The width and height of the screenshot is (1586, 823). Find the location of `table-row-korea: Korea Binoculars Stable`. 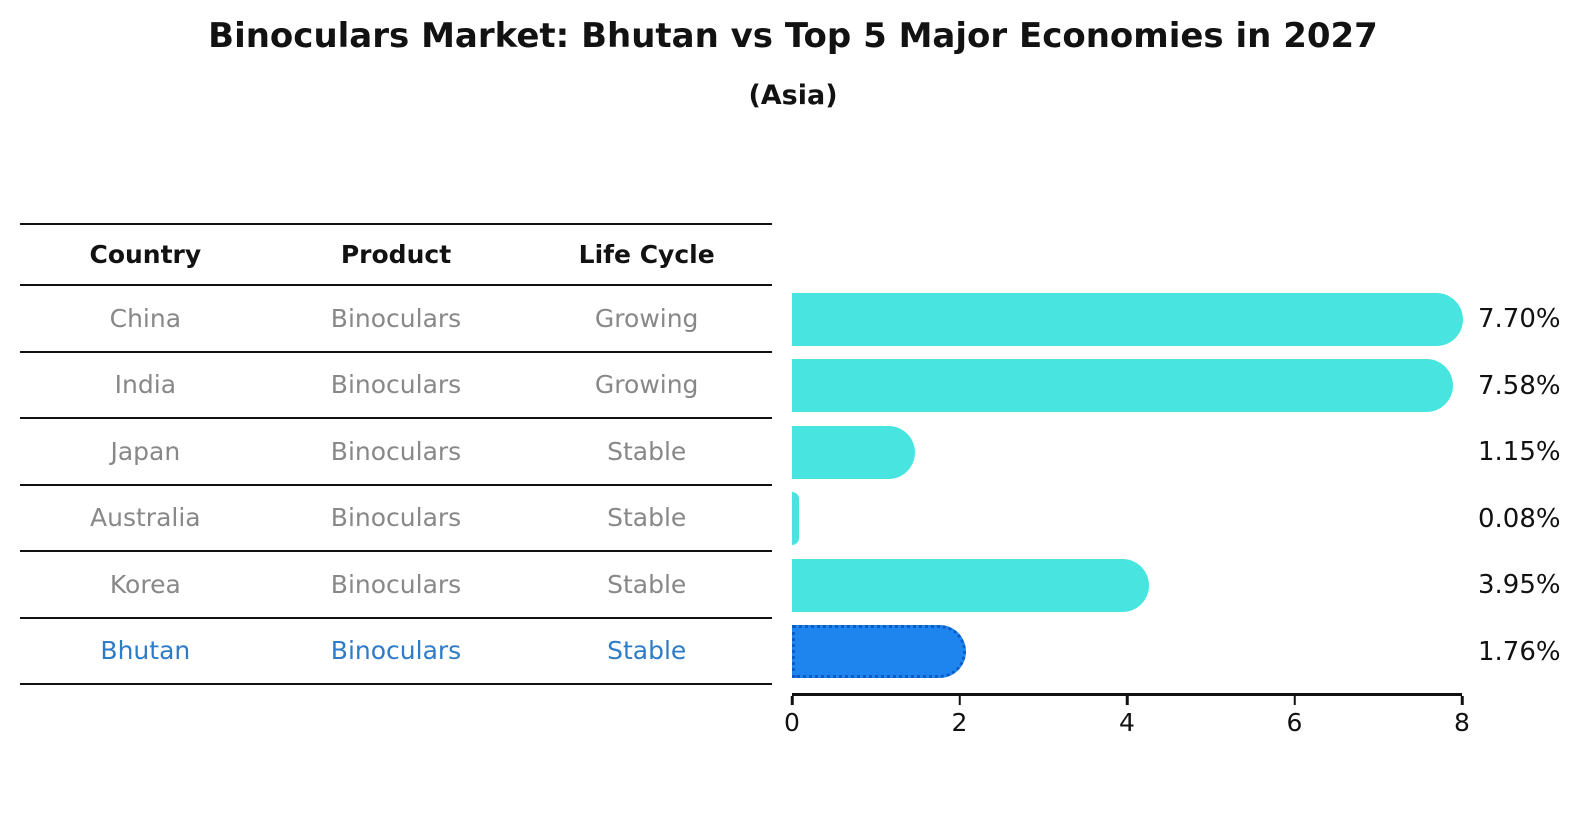

table-row-korea: Korea Binoculars Stable is located at coordinates (396, 585).